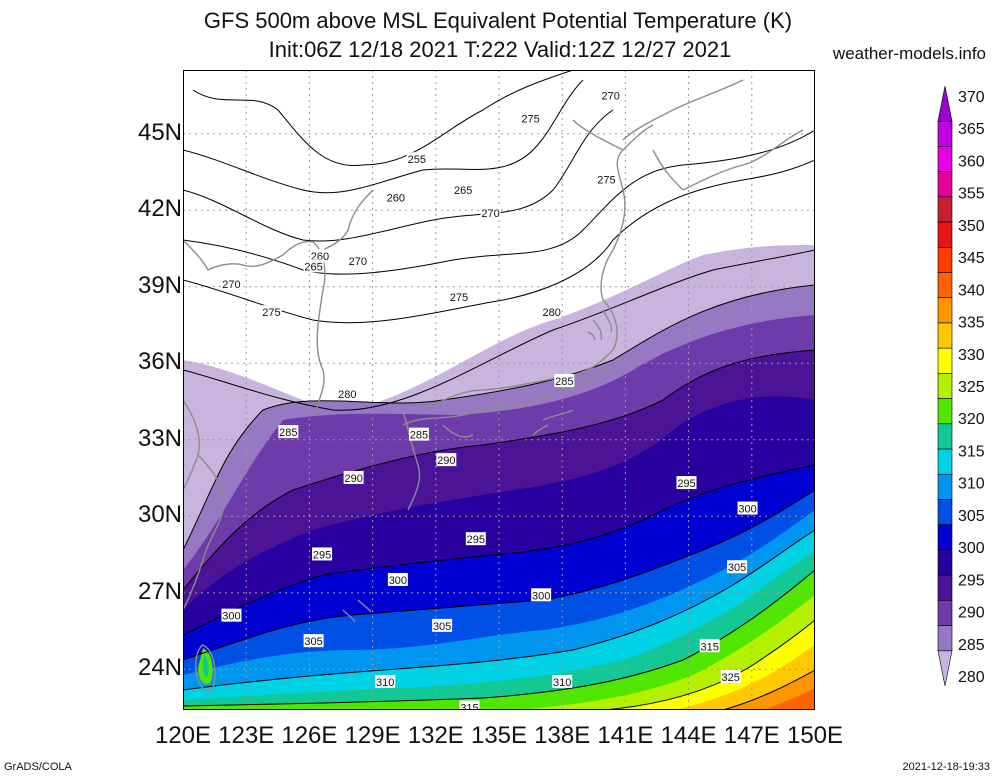 This screenshot has height=779, width=1000. I want to click on lon-tick-label: 147E, so click(751, 735).